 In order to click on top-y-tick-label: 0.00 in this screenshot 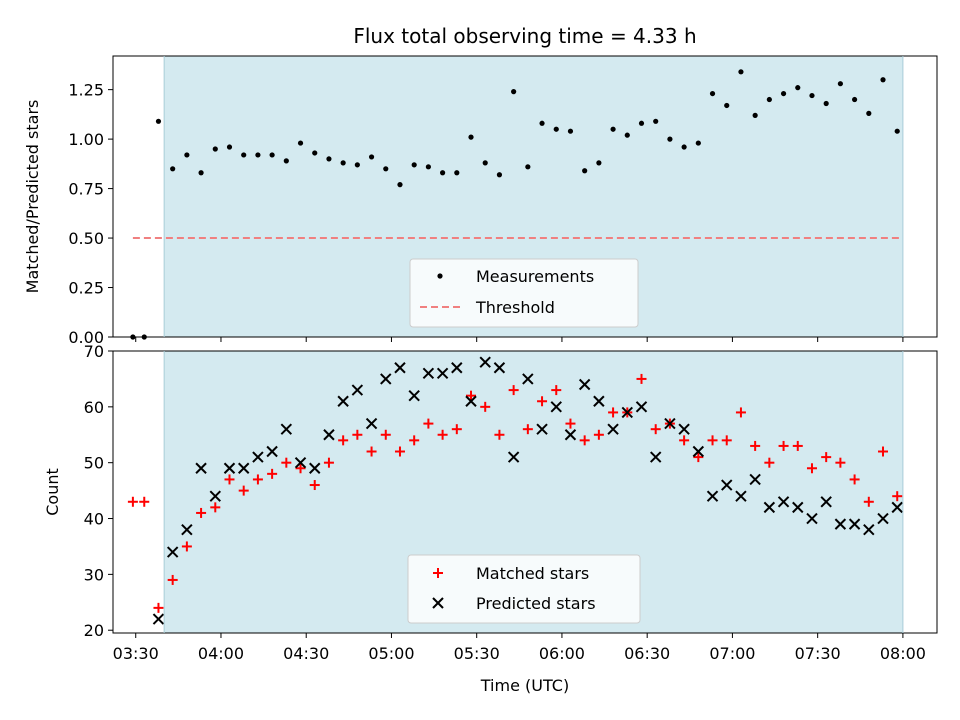, I will do `click(86, 337)`.